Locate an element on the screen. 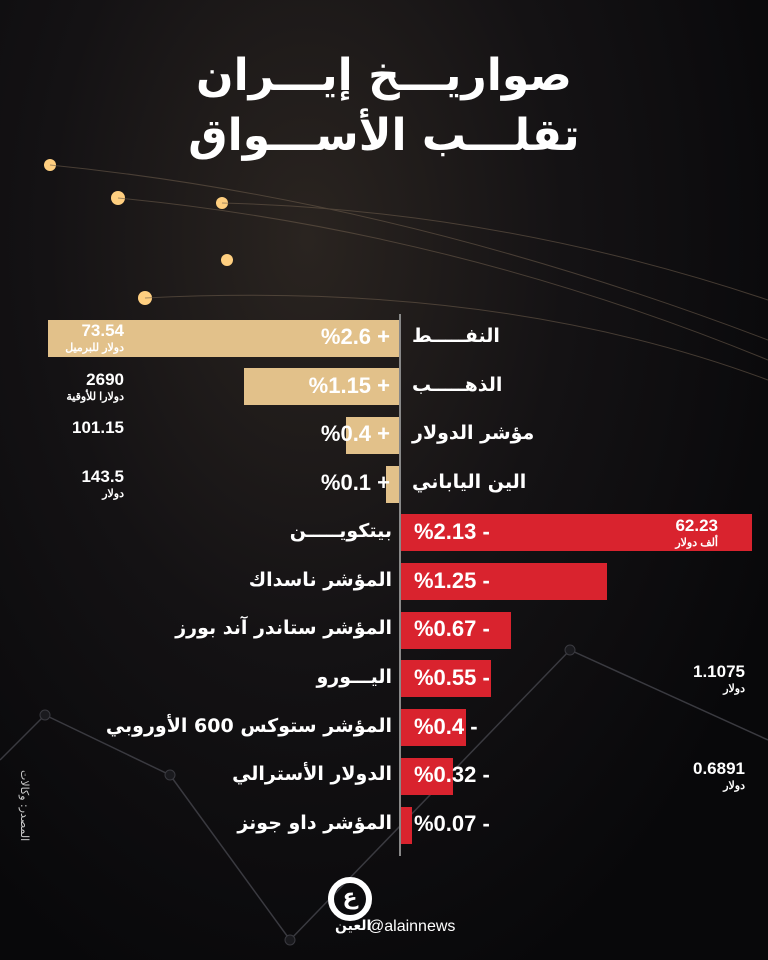 The width and height of the screenshot is (768, 960). price-value: 62.23 ألف دولار is located at coordinates (696, 532).